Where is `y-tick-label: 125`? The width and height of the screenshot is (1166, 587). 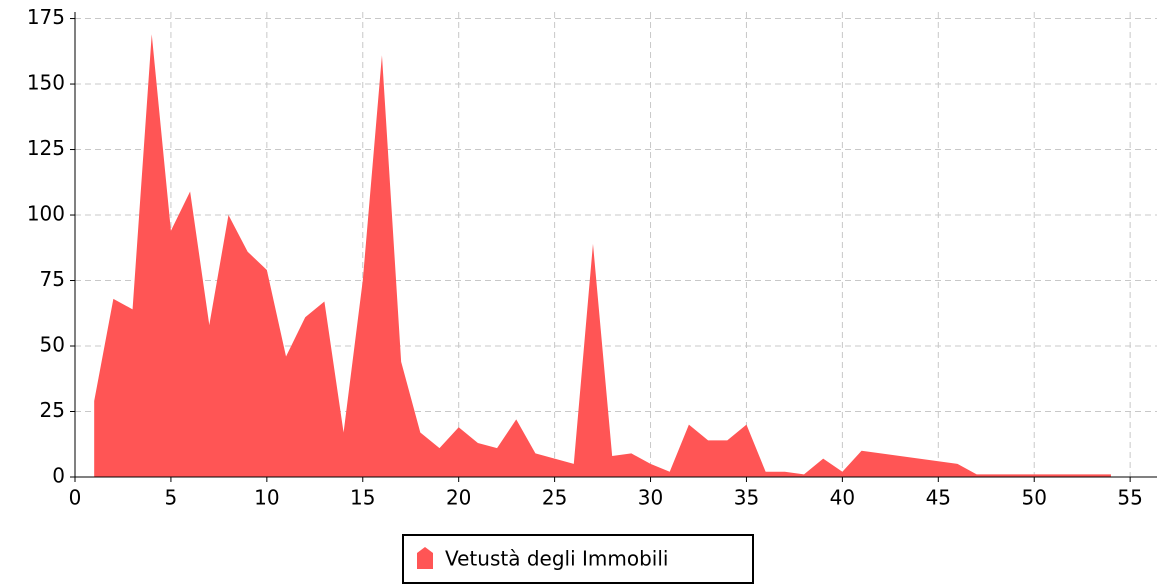
y-tick-label: 125 is located at coordinates (46, 148).